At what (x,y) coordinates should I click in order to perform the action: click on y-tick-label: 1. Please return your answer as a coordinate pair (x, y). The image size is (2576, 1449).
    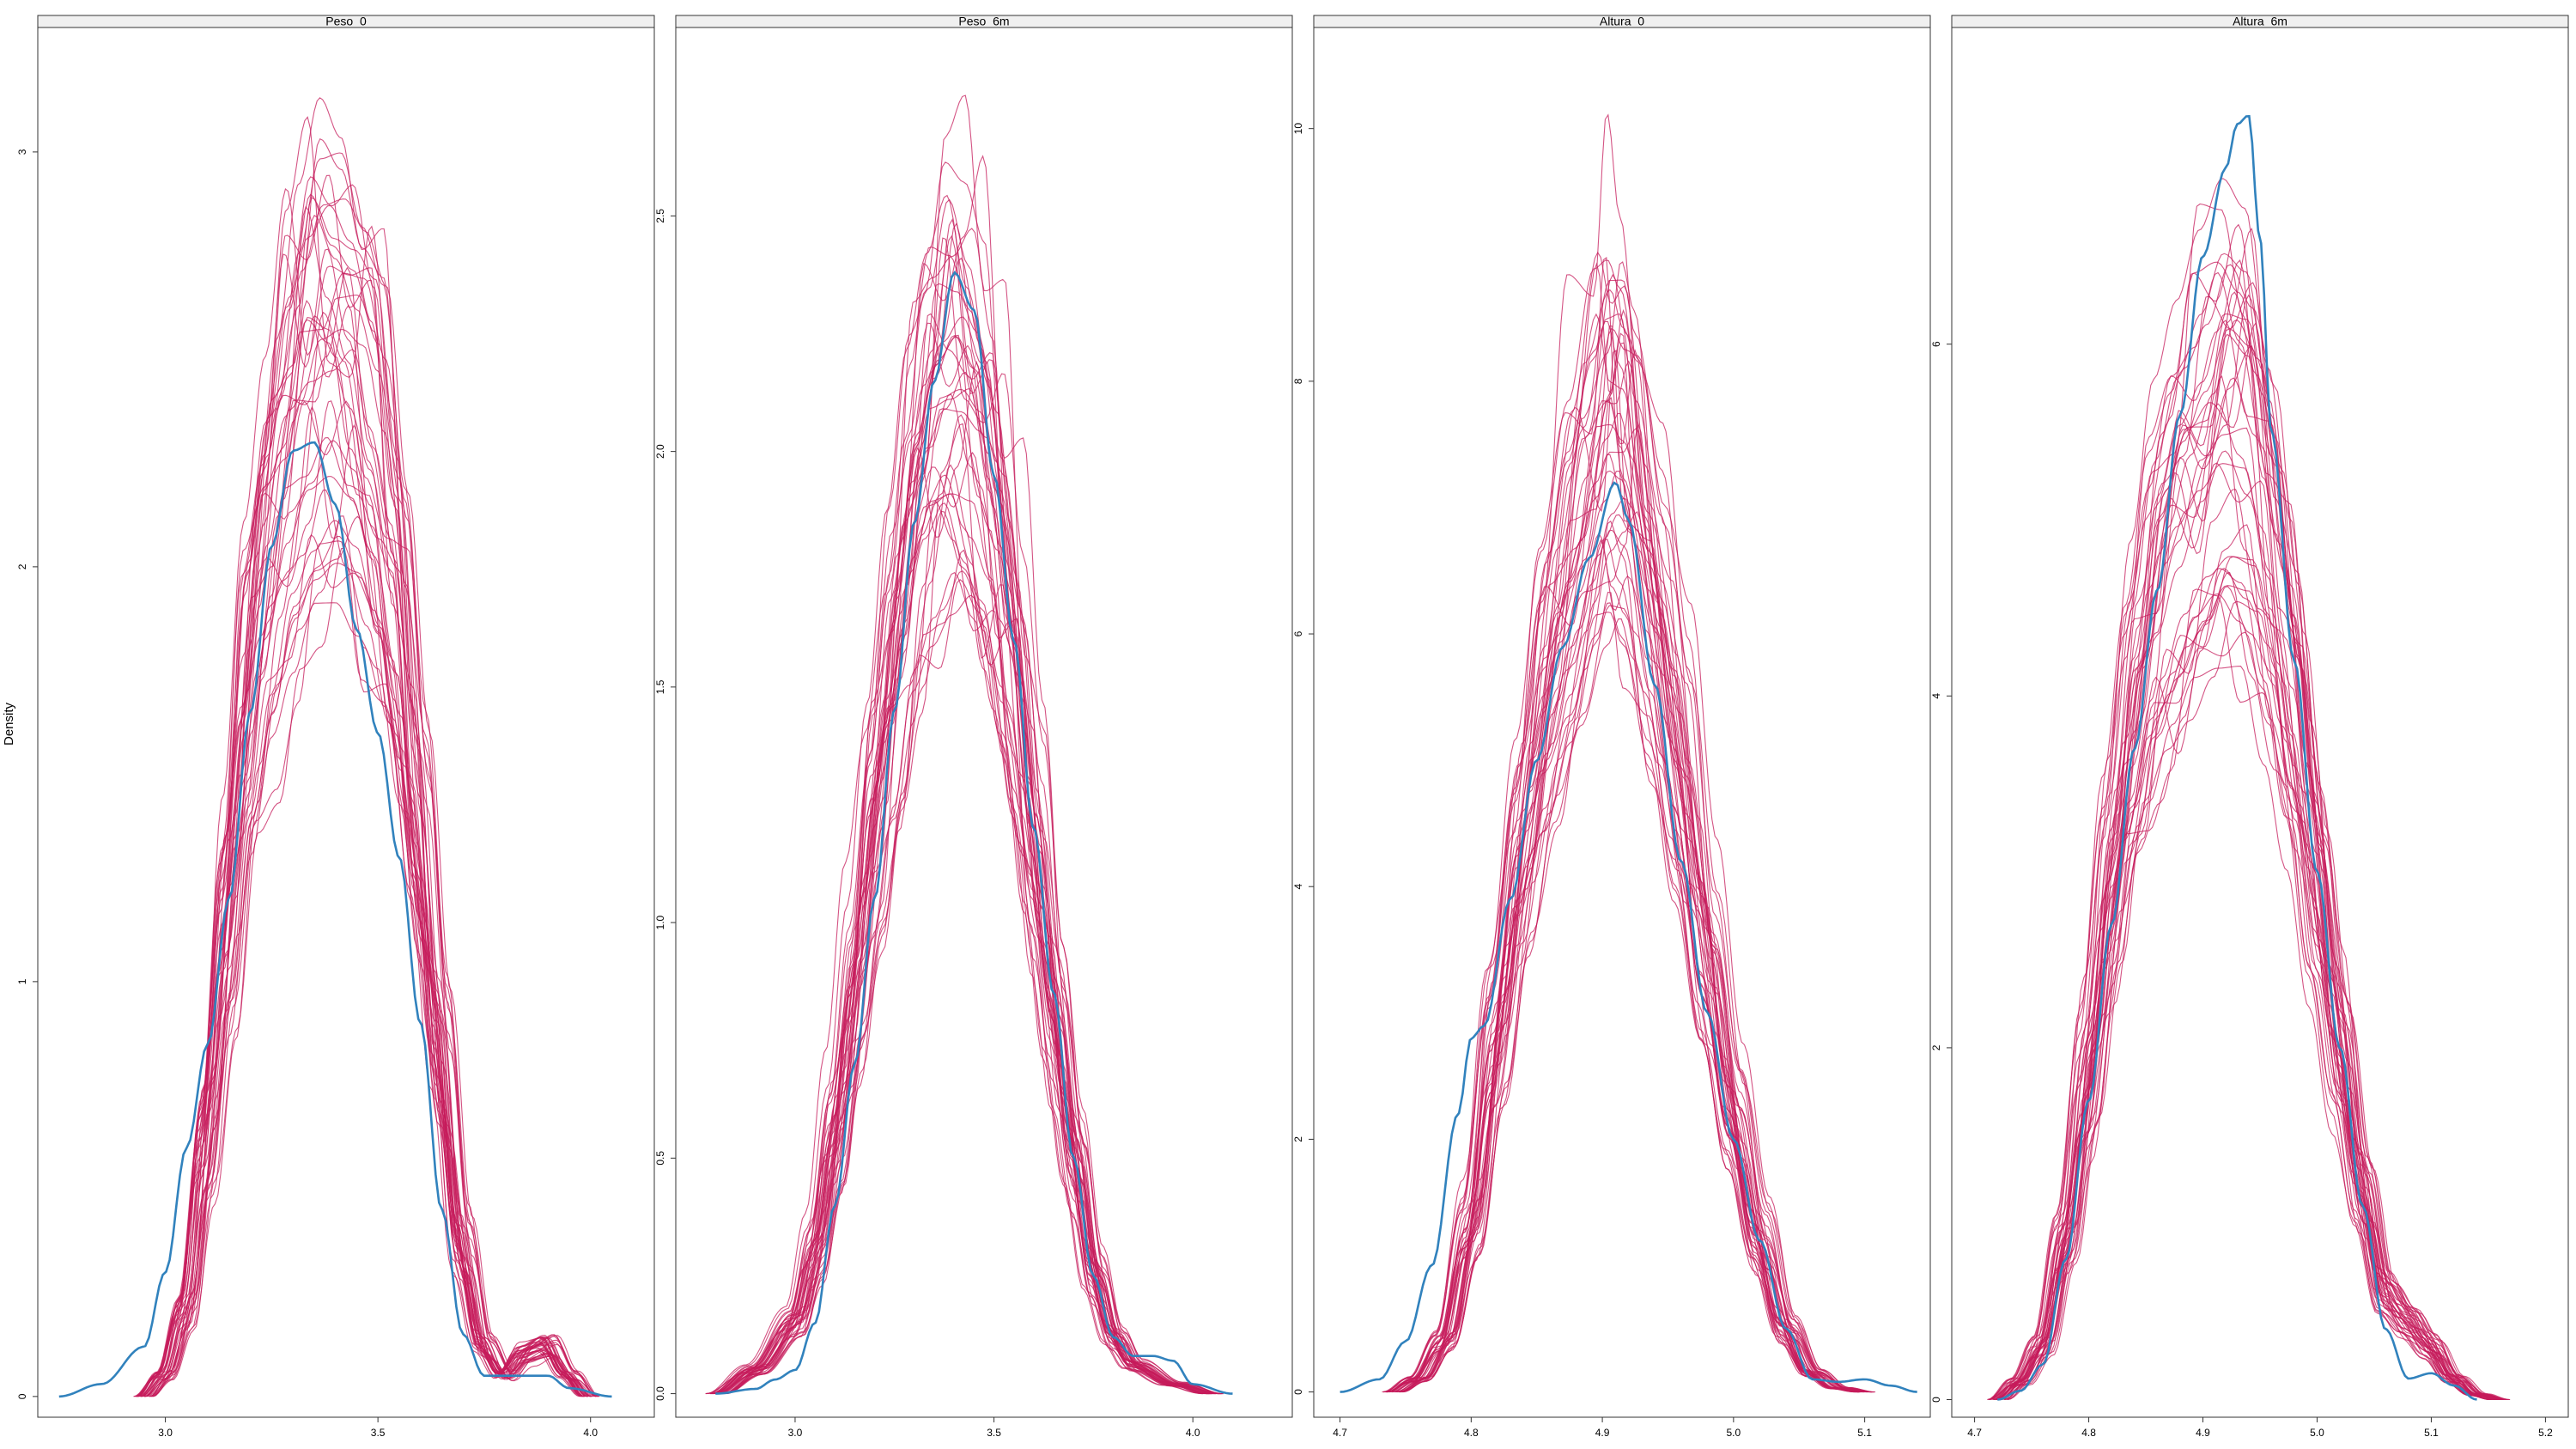
    Looking at the image, I should click on (22, 981).